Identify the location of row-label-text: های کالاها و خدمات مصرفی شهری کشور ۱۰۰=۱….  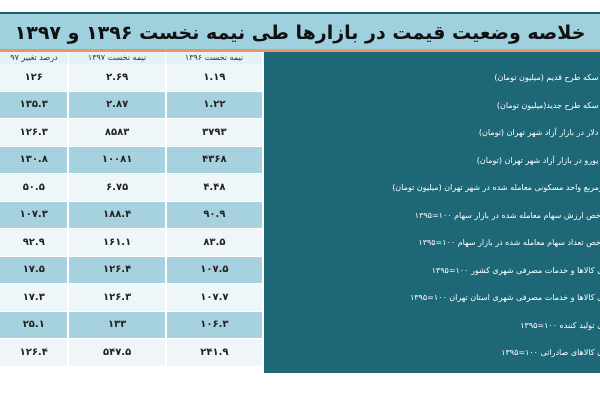
(515, 270).